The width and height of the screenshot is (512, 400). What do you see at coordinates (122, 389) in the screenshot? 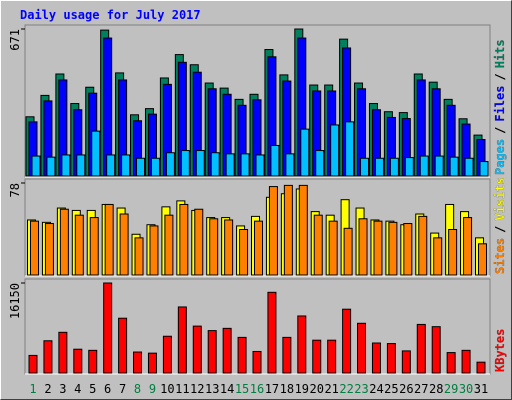
I see `x-tick-label: 7` at bounding box center [122, 389].